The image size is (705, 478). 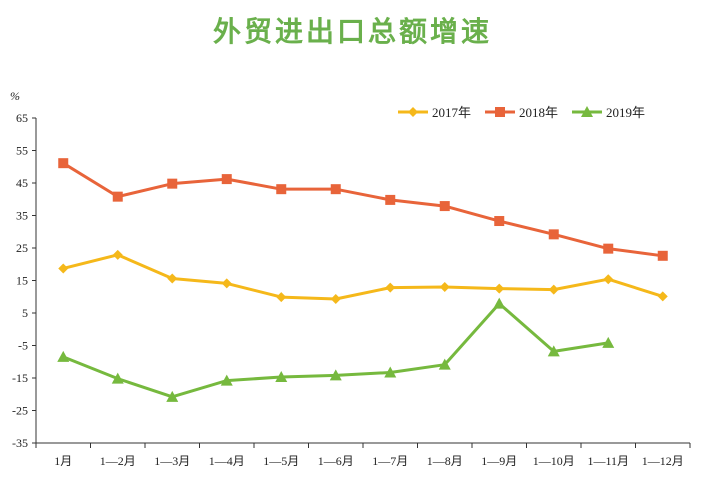 I want to click on x-tick-label: 1—11月, so click(x=608, y=461).